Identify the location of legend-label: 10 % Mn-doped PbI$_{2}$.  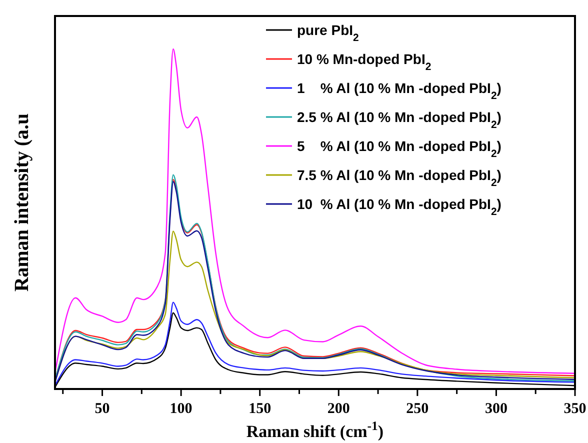
(364, 62).